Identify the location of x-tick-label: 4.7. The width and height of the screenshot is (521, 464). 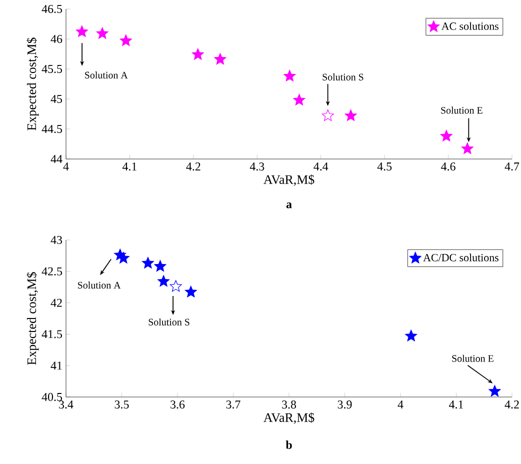
(512, 166).